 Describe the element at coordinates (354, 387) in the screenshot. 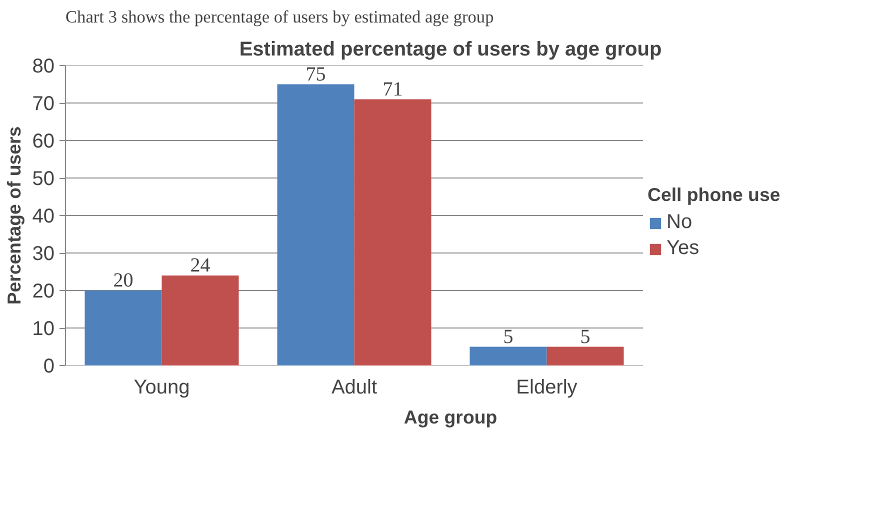

I see `x-tick-label: Adult` at that location.